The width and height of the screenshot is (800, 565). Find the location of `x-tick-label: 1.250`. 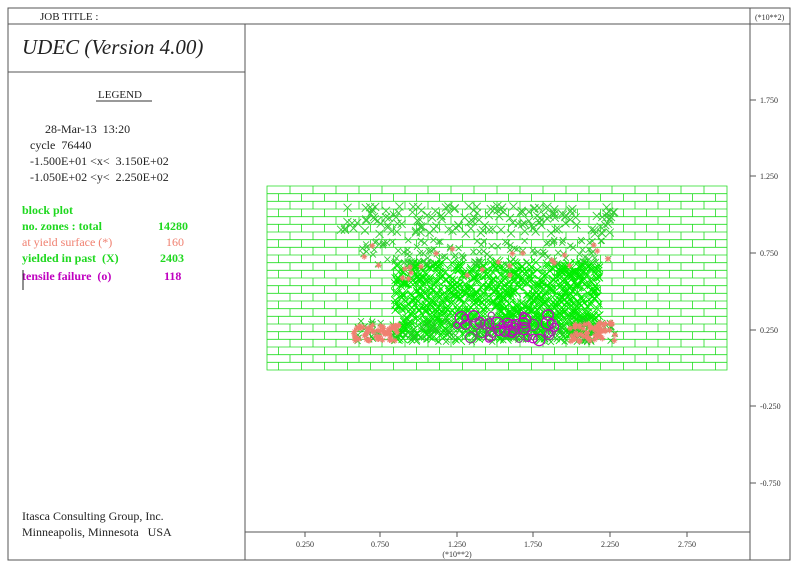

x-tick-label: 1.250 is located at coordinates (457, 544).